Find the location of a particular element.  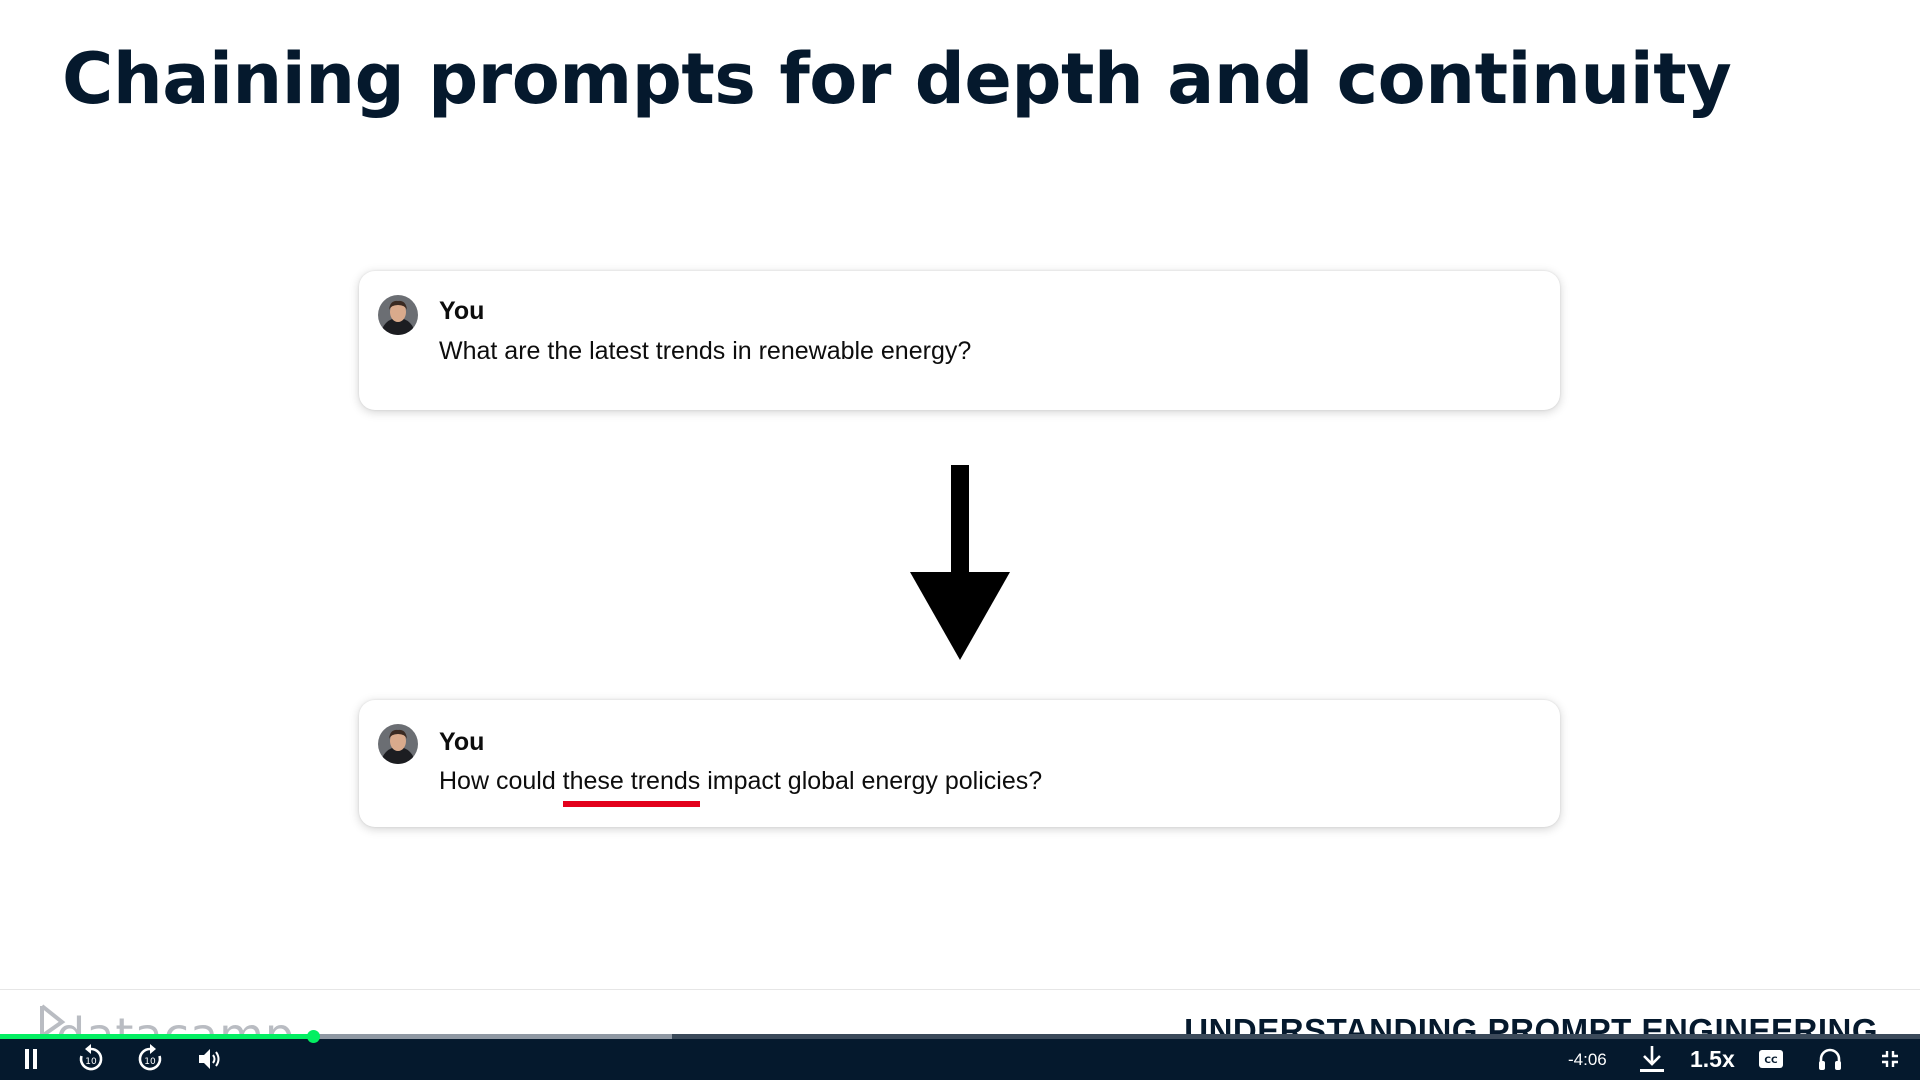

svg-text: CC is located at coordinates (1771, 1061).